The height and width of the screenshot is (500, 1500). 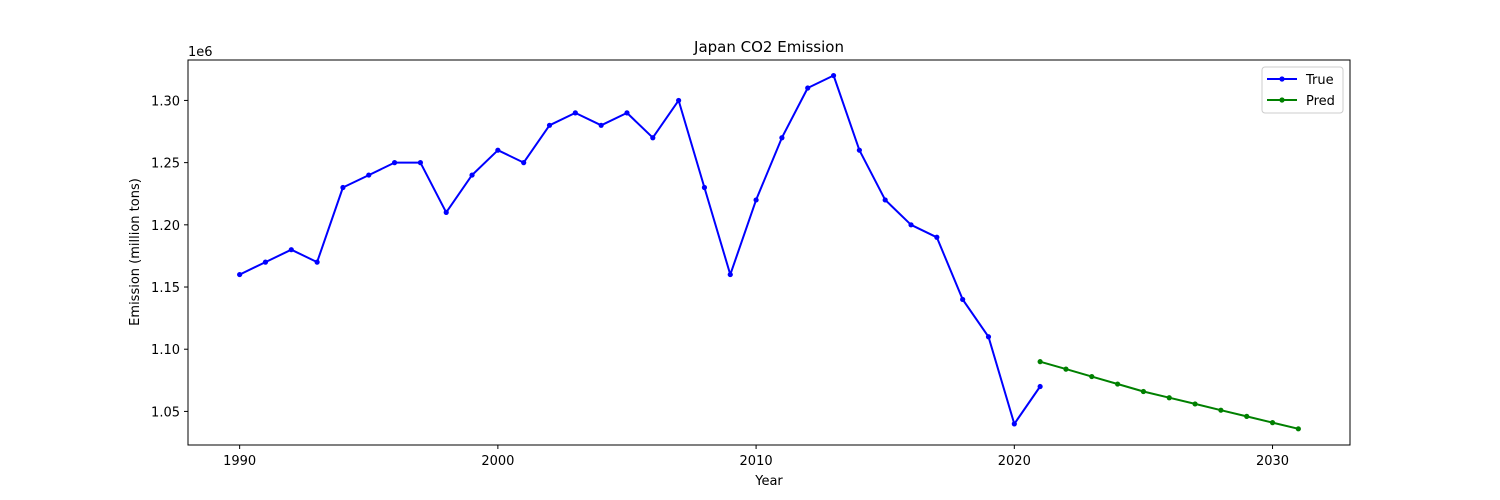 What do you see at coordinates (1282, 100) in the screenshot?
I see `legend-marker-pred` at bounding box center [1282, 100].